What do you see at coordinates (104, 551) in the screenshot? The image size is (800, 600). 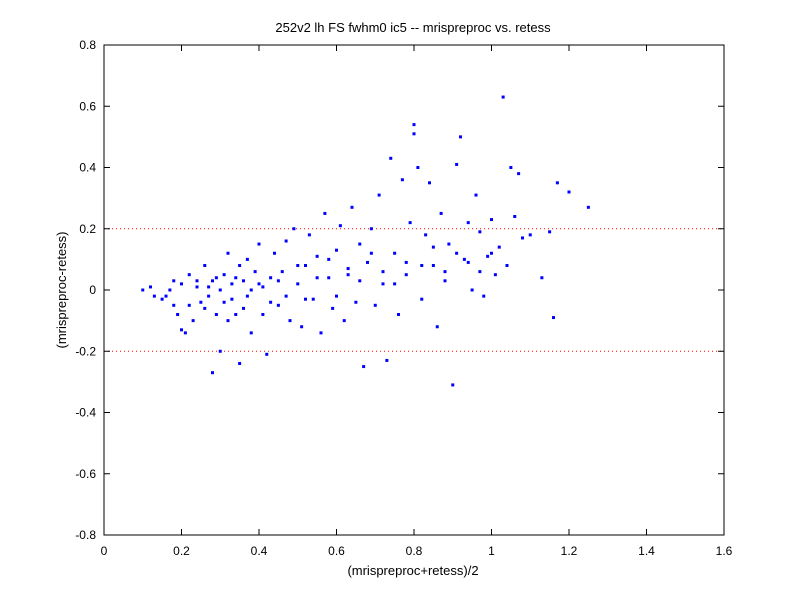 I see `x-tick-label: 0` at bounding box center [104, 551].